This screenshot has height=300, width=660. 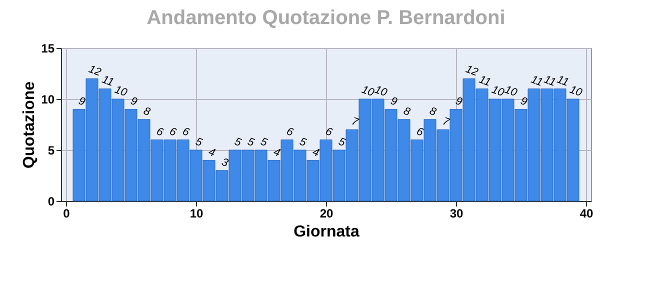 What do you see at coordinates (48, 49) in the screenshot?
I see `y-tick-label: 15` at bounding box center [48, 49].